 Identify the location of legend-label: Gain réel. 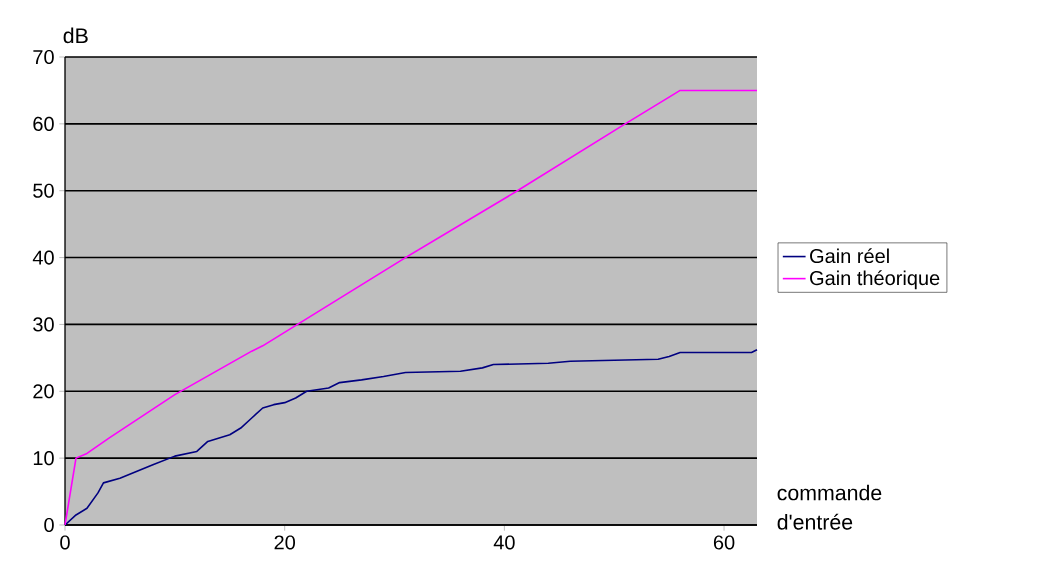
(849, 256).